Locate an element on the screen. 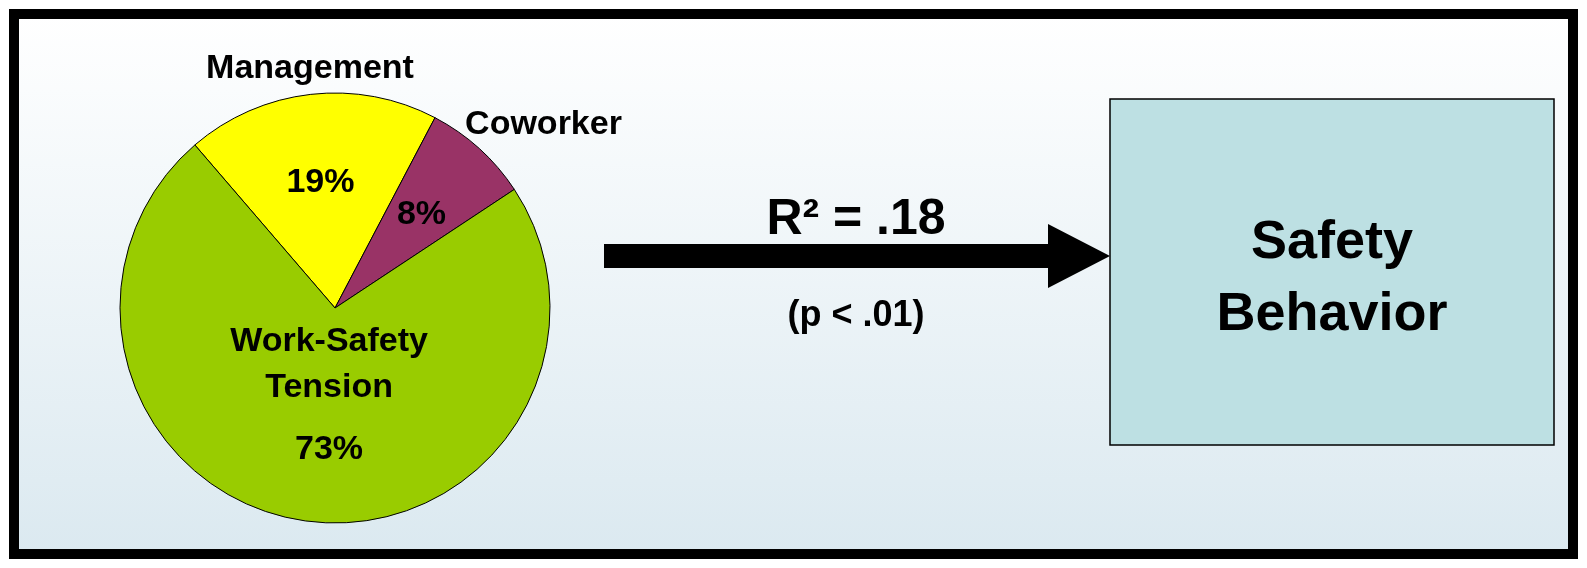 This screenshot has height=568, width=1587. data-label: 73% is located at coordinates (329, 446).